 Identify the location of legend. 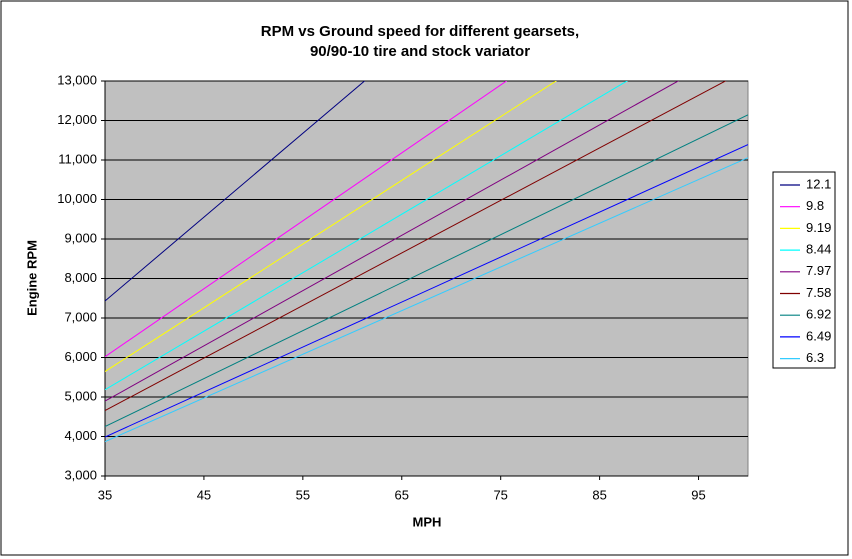
(804, 270).